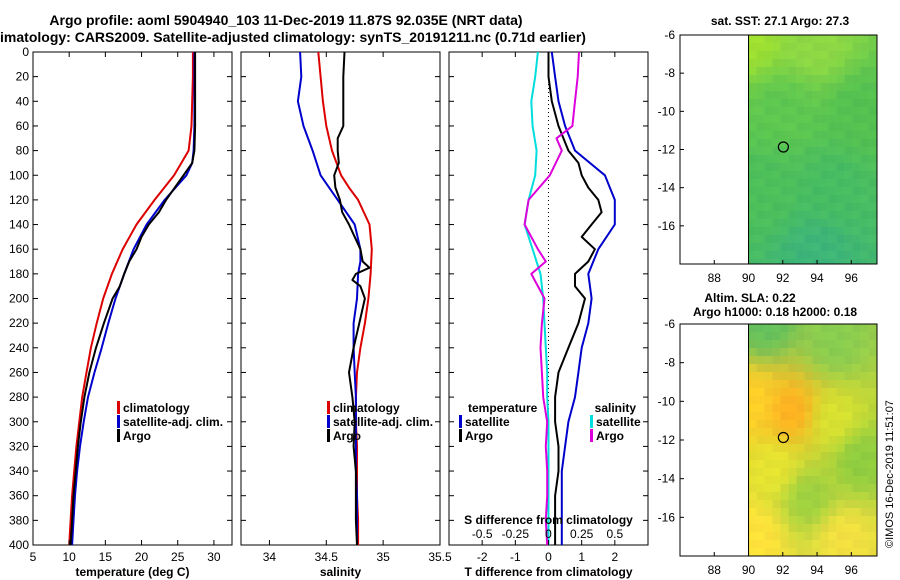 This screenshot has width=900, height=580. What do you see at coordinates (156, 408) in the screenshot?
I see `temperature-legend-0-label: climatology` at bounding box center [156, 408].